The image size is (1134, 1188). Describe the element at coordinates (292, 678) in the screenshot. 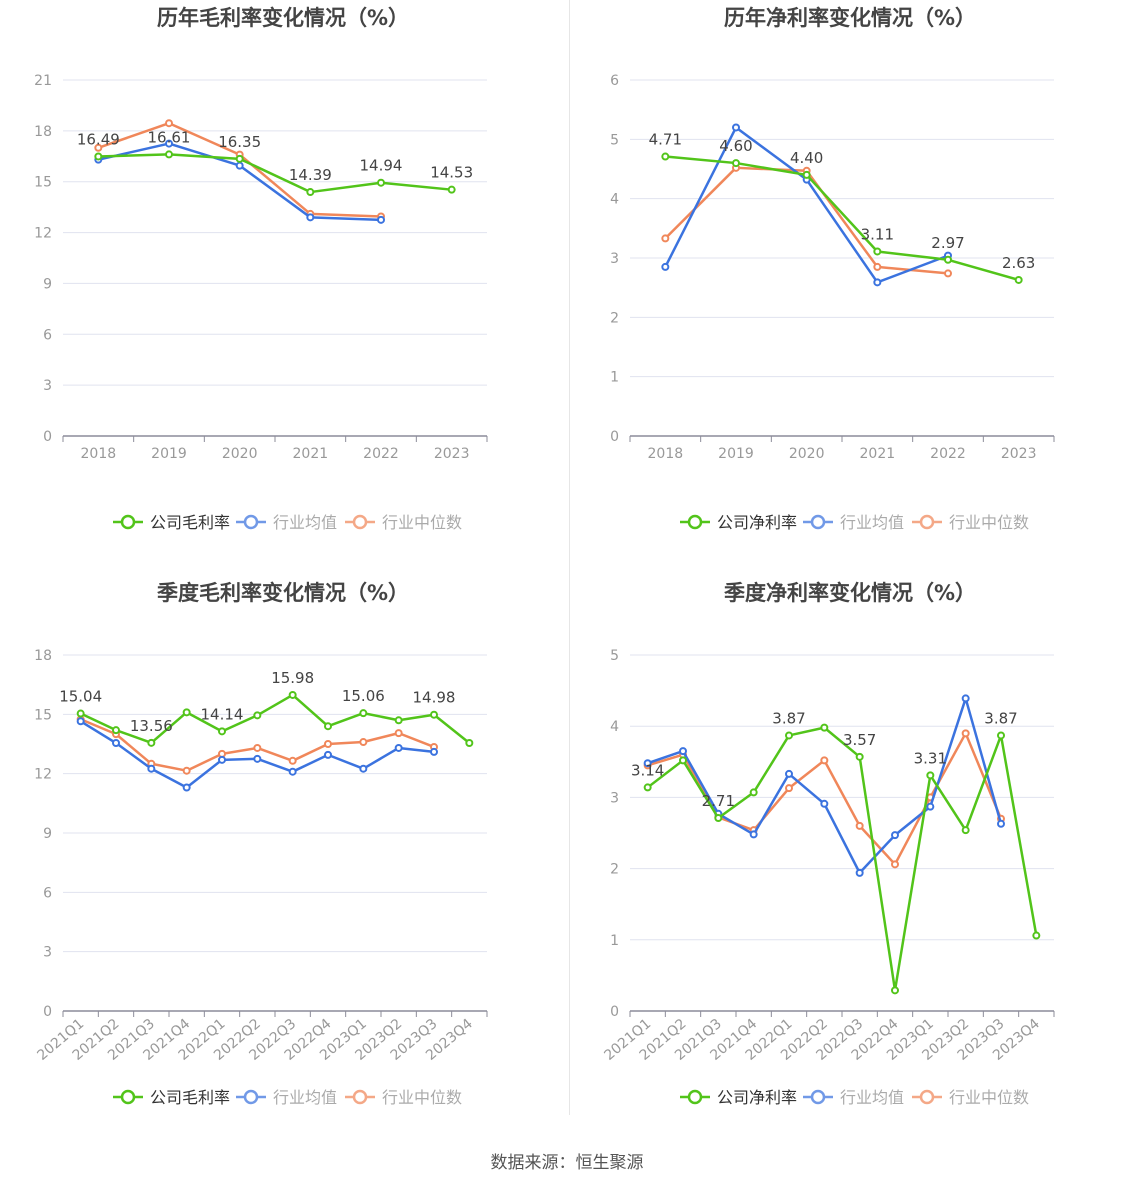

I see `data-label: 15.98` at that location.